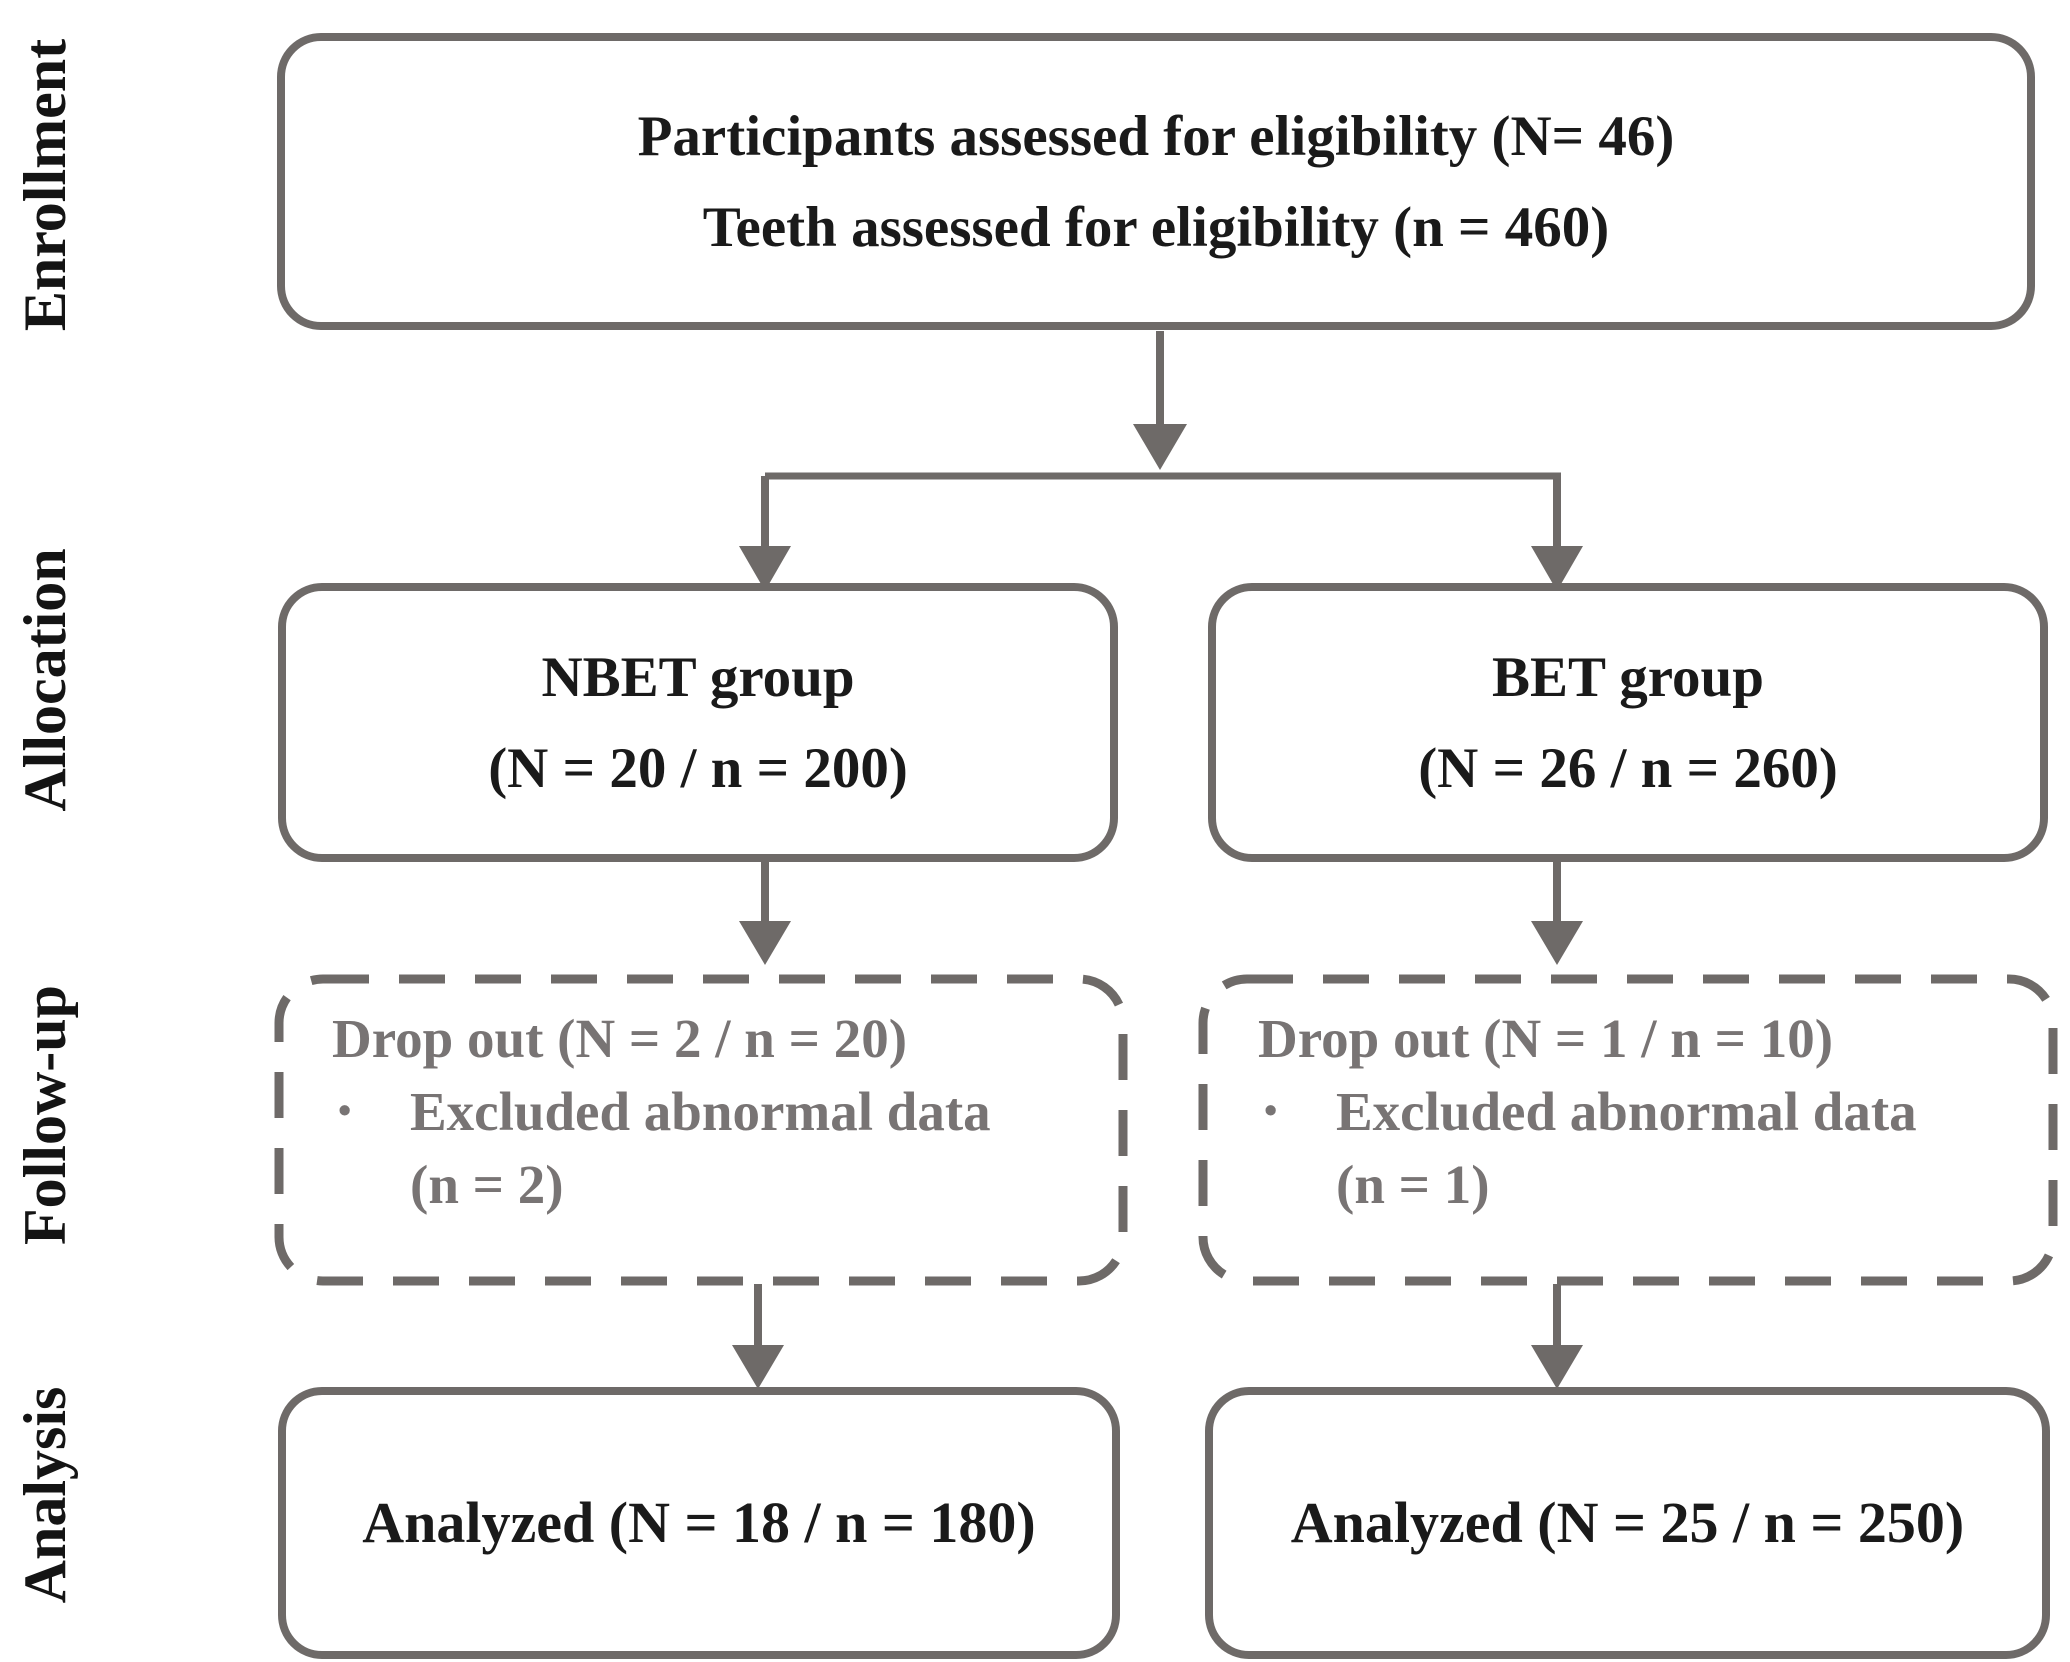  I want to click on followup-left-dashed-border, so click(701, 1130).